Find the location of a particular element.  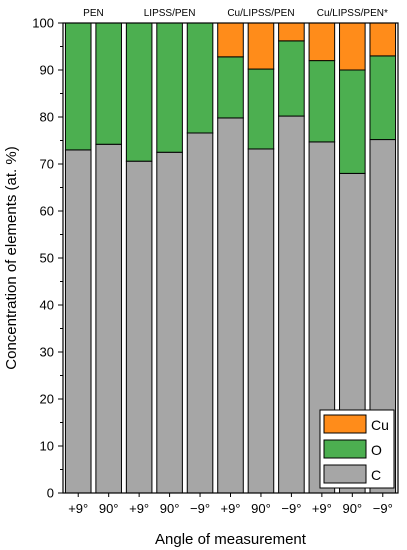

y-tick-label: 10 is located at coordinates (47, 446).